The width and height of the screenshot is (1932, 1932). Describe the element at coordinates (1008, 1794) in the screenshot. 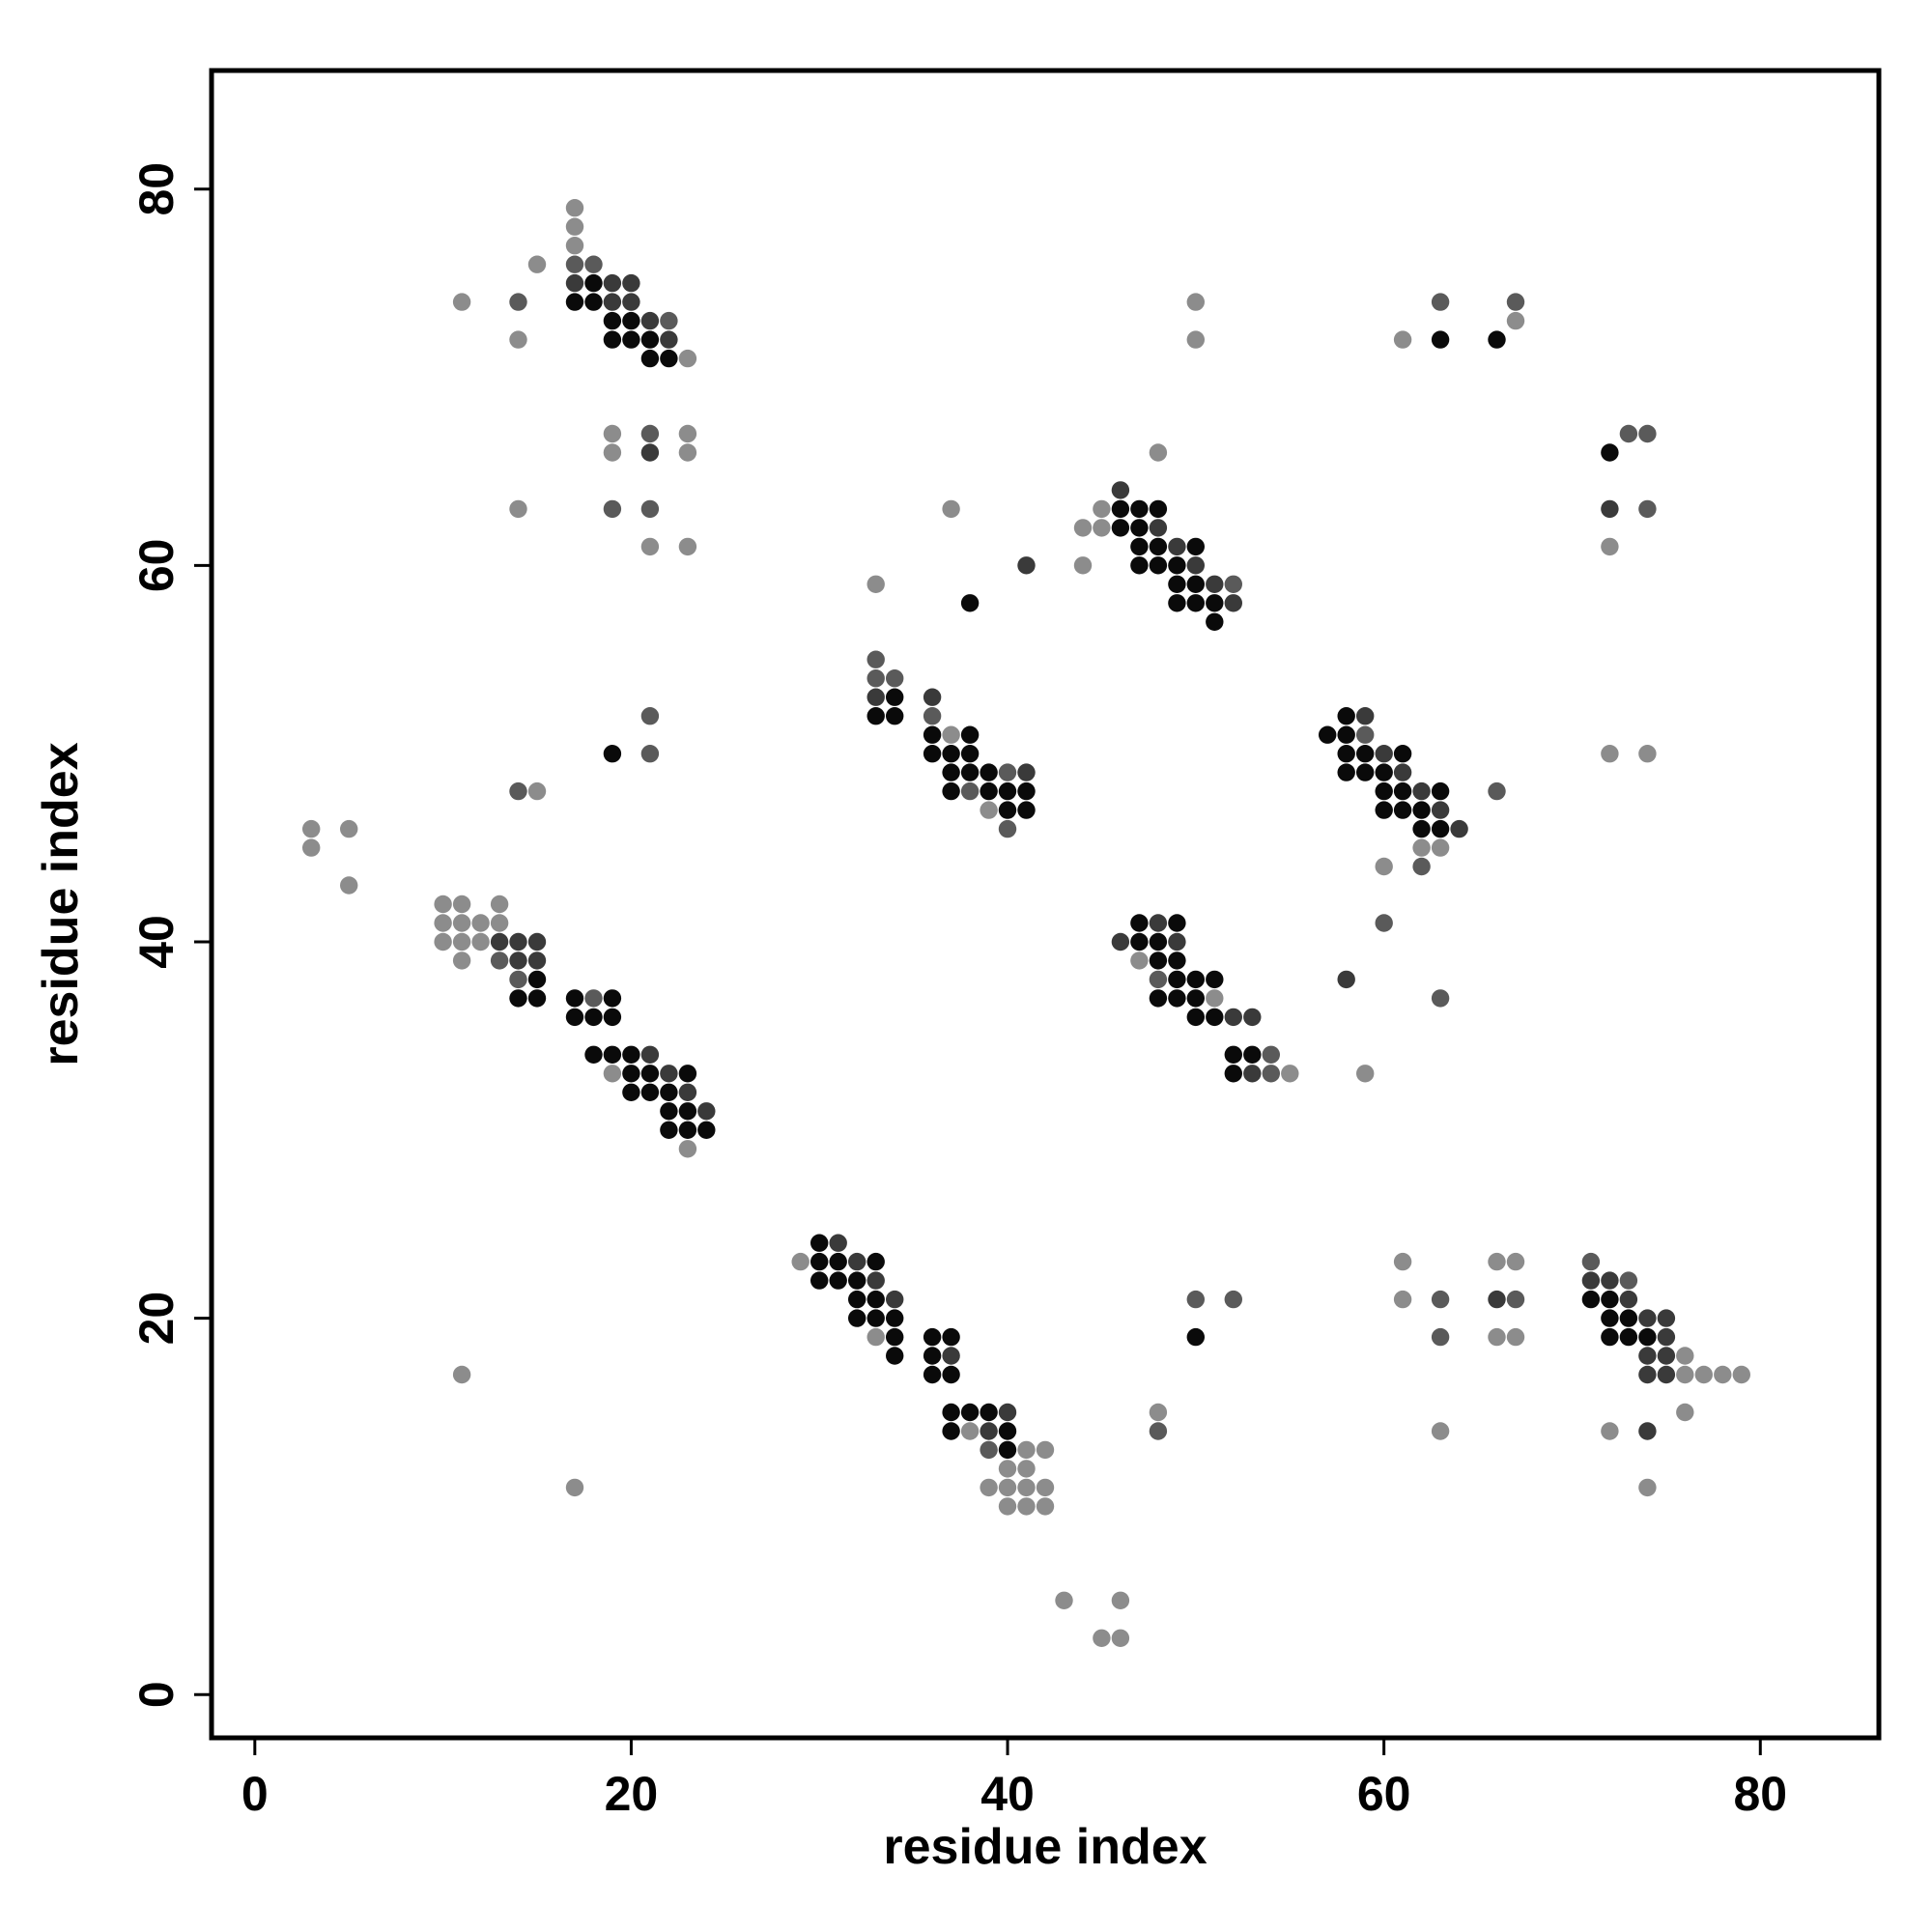

I see `x-tick-label: 40` at that location.